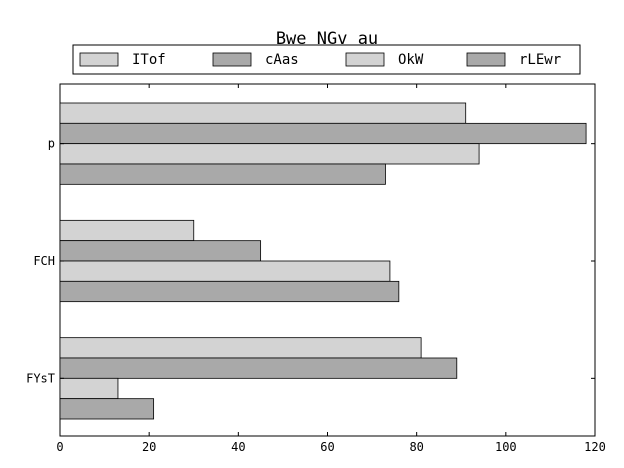  I want to click on legend: ITof cAas OkW rLEwr, so click(326, 59).